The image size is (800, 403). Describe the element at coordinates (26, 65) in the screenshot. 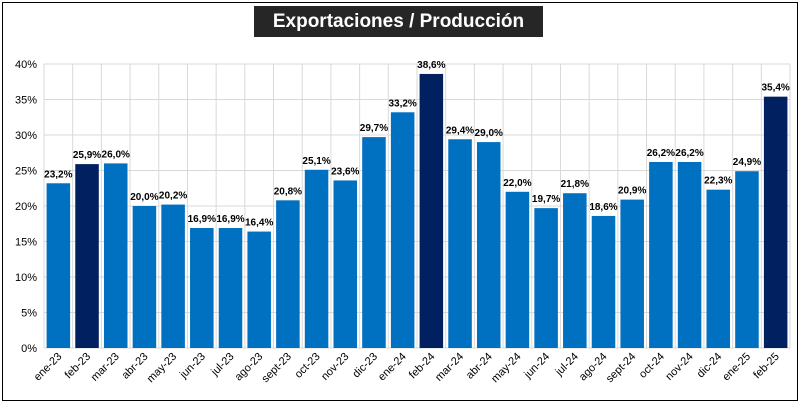

I see `y-tick-label: 40%` at that location.